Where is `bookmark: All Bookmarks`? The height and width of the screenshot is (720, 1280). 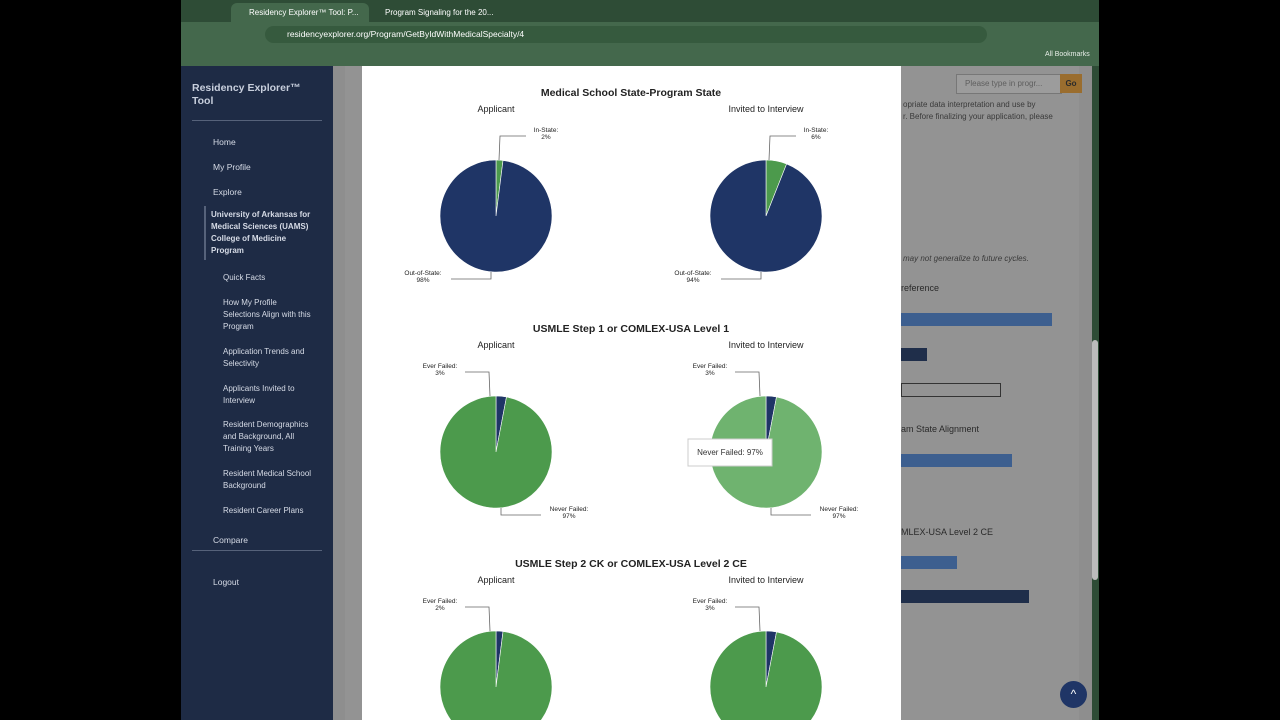 bookmark: All Bookmarks is located at coordinates (1067, 54).